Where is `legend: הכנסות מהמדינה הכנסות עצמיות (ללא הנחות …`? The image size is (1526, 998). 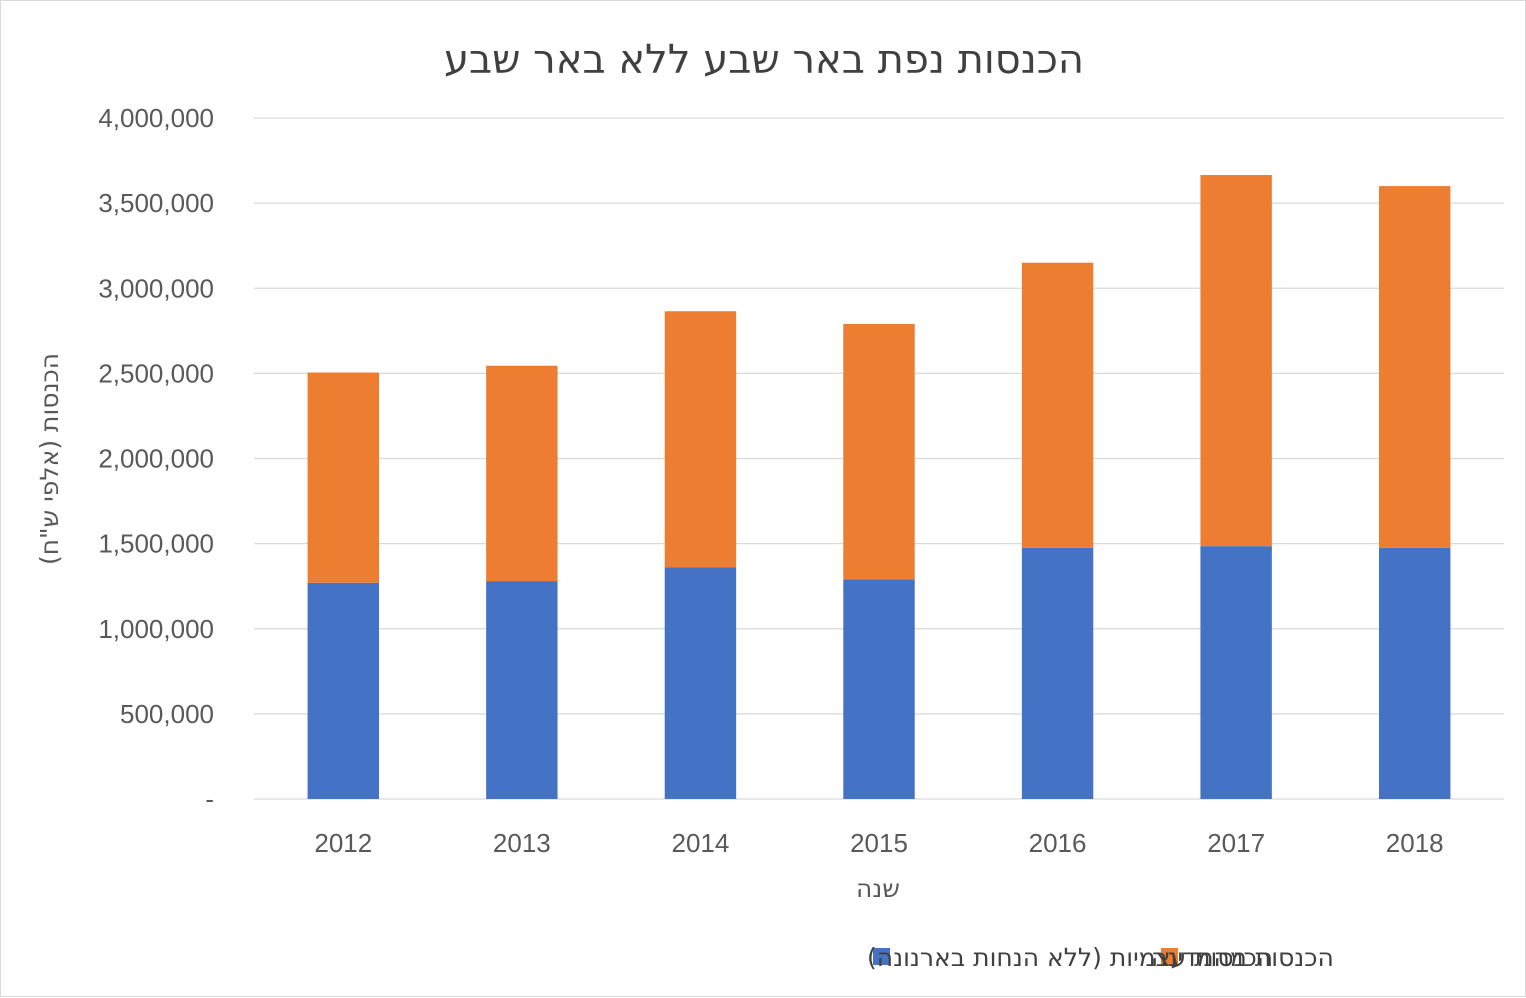
legend: הכנסות מהמדינה הכנסות עצמיות (ללא הנחות … is located at coordinates (1100, 957).